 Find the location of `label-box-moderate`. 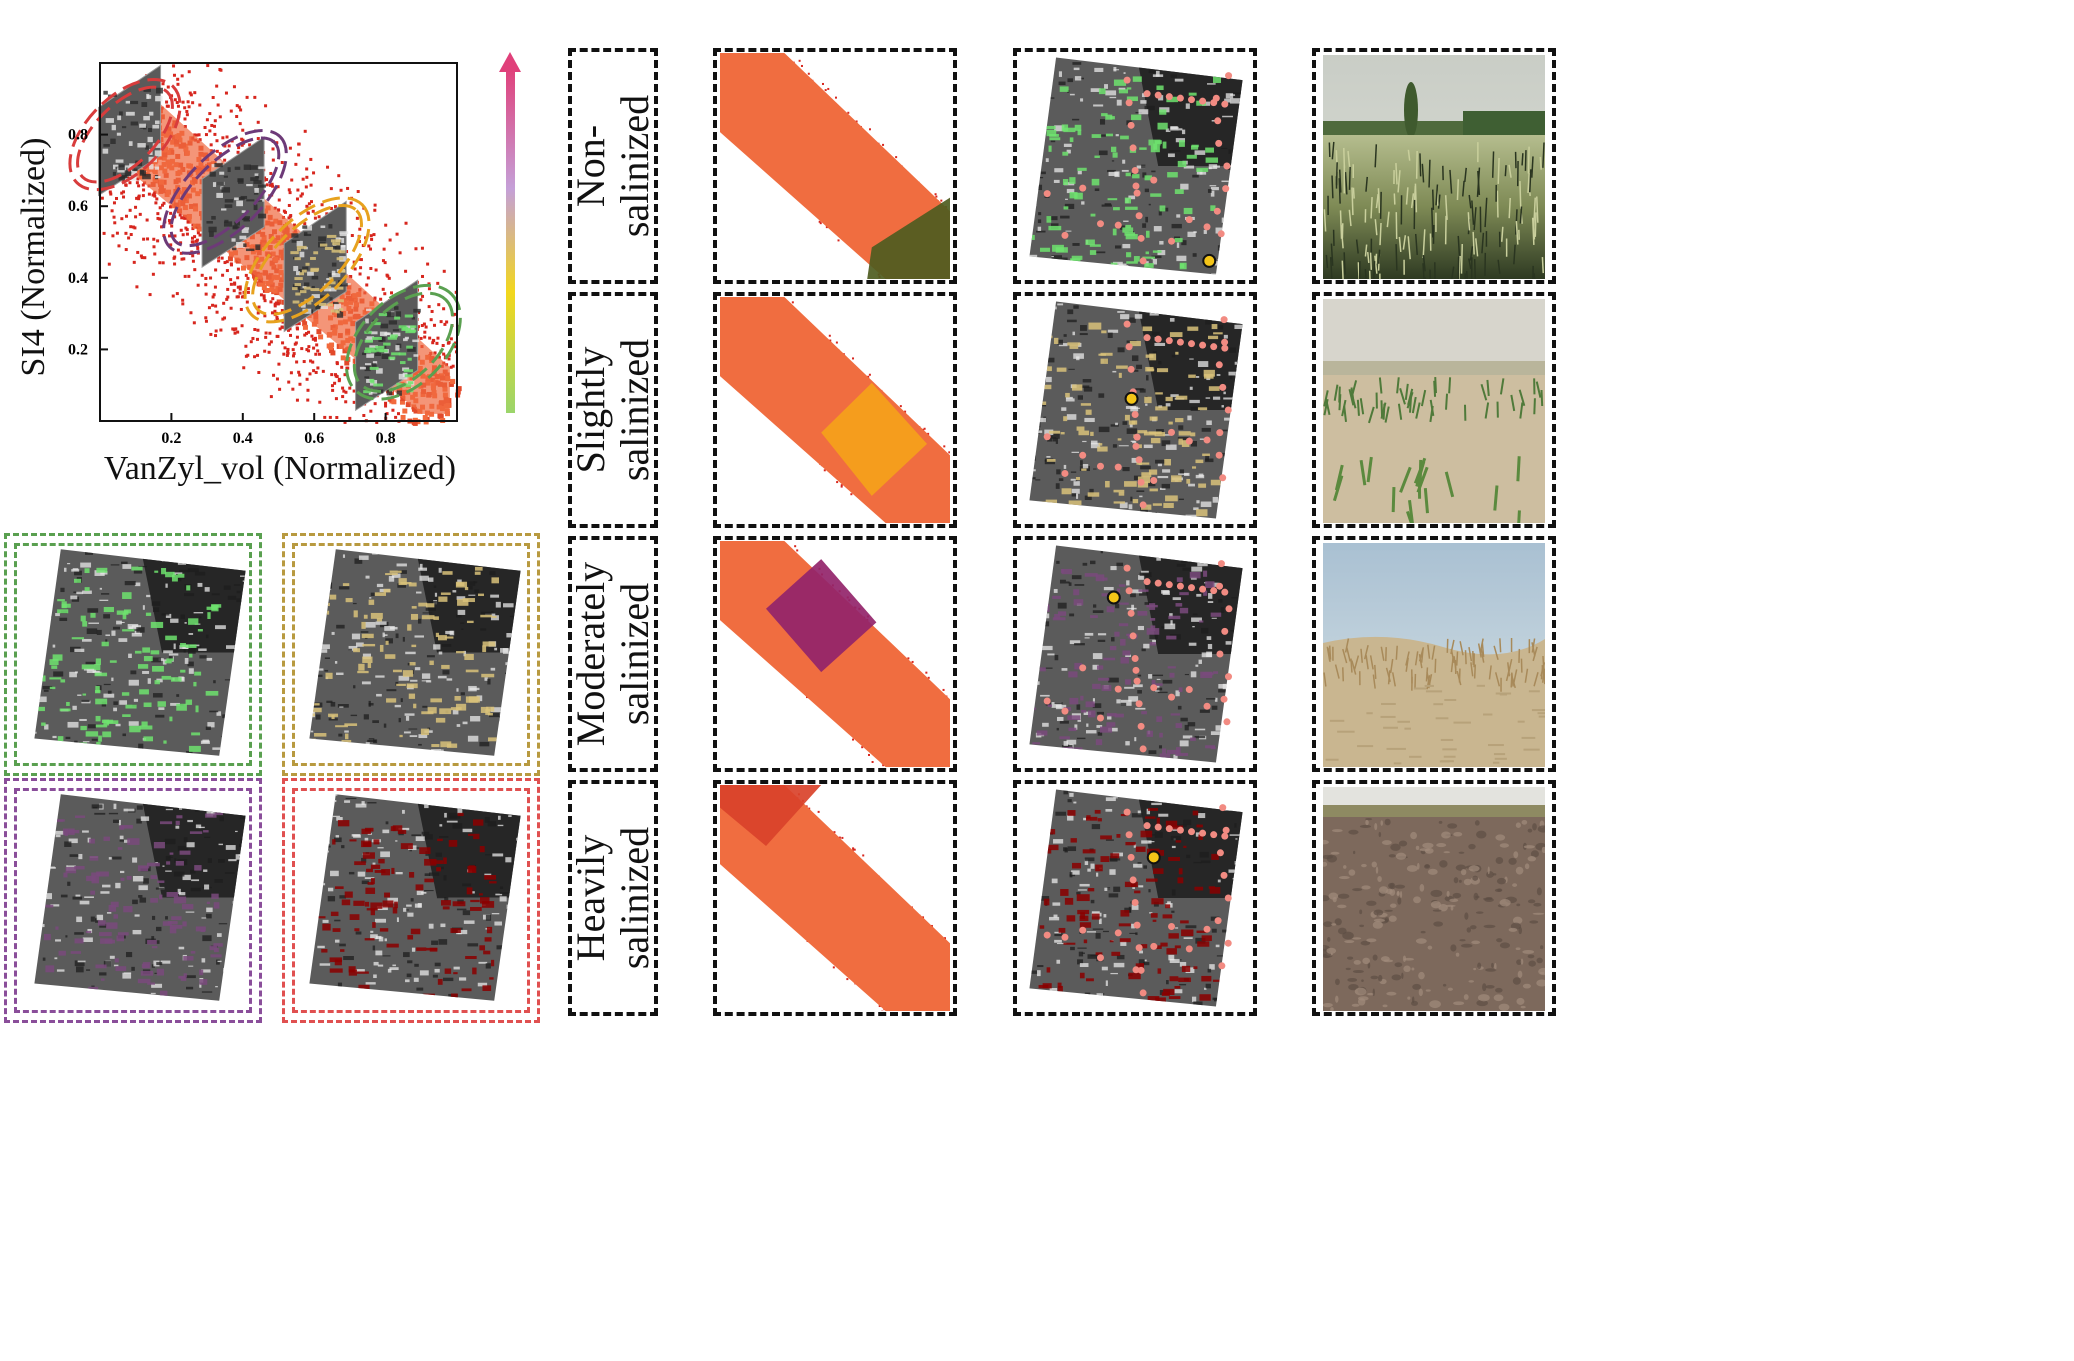

label-box-moderate is located at coordinates (613, 654).